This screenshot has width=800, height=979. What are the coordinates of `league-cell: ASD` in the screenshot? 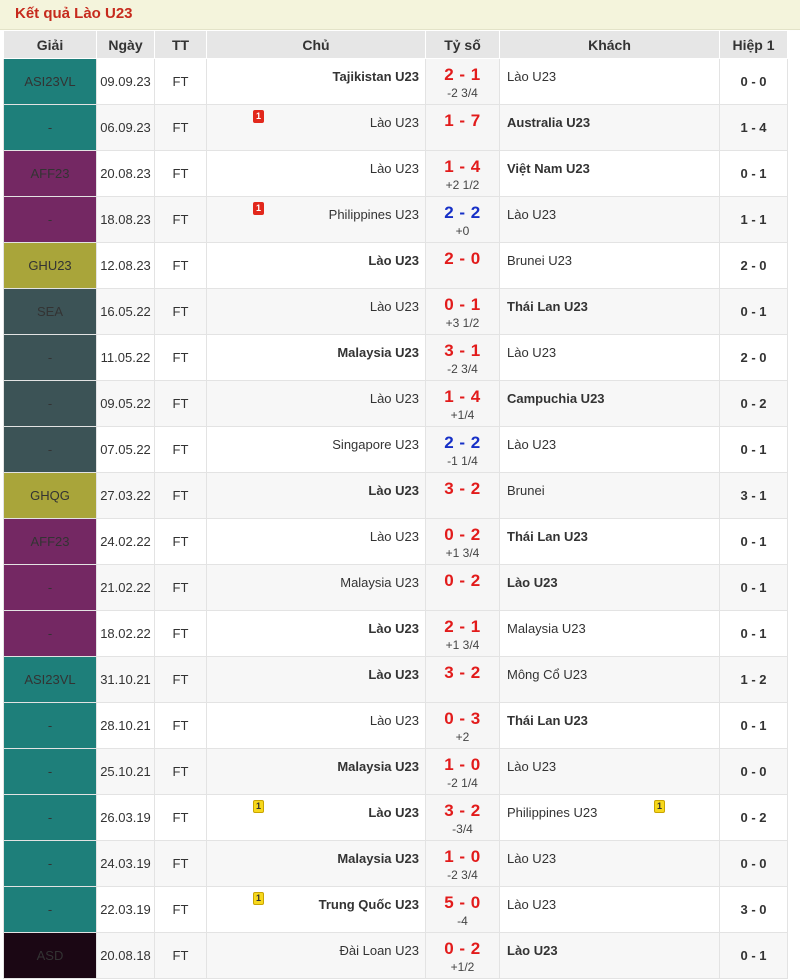 It's located at (50, 955).